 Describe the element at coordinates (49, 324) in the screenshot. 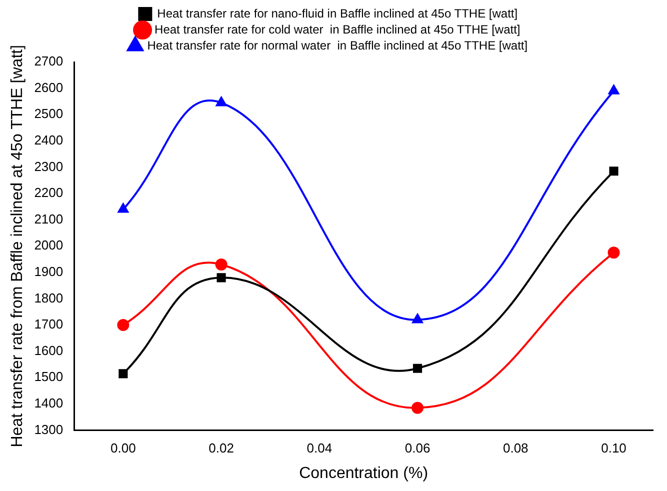

I see `y-tick-label: 1700` at that location.